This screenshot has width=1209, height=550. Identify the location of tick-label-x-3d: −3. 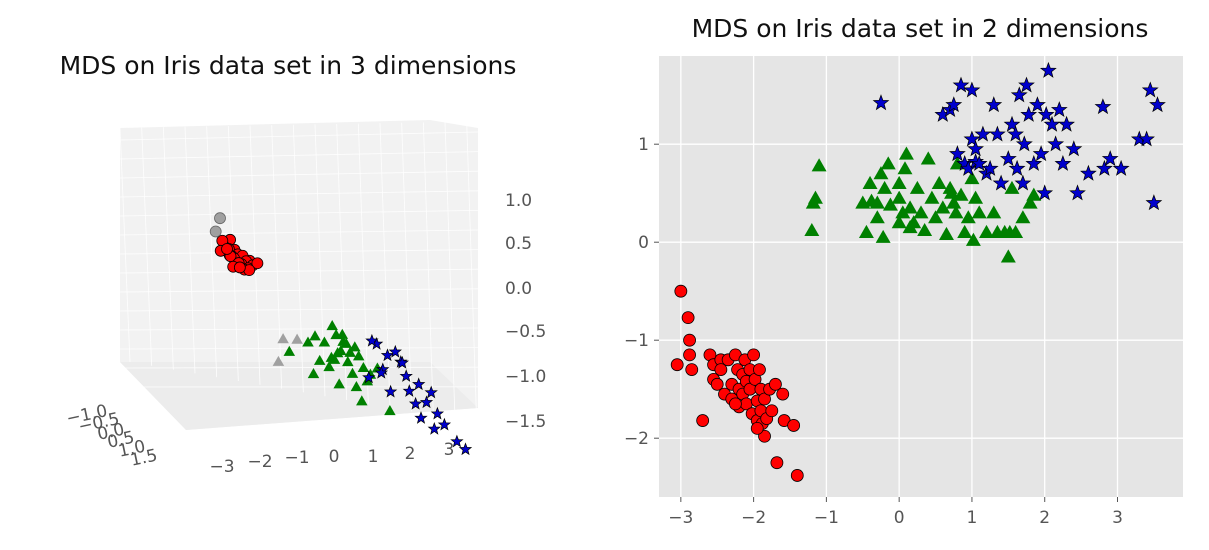
(221, 467).